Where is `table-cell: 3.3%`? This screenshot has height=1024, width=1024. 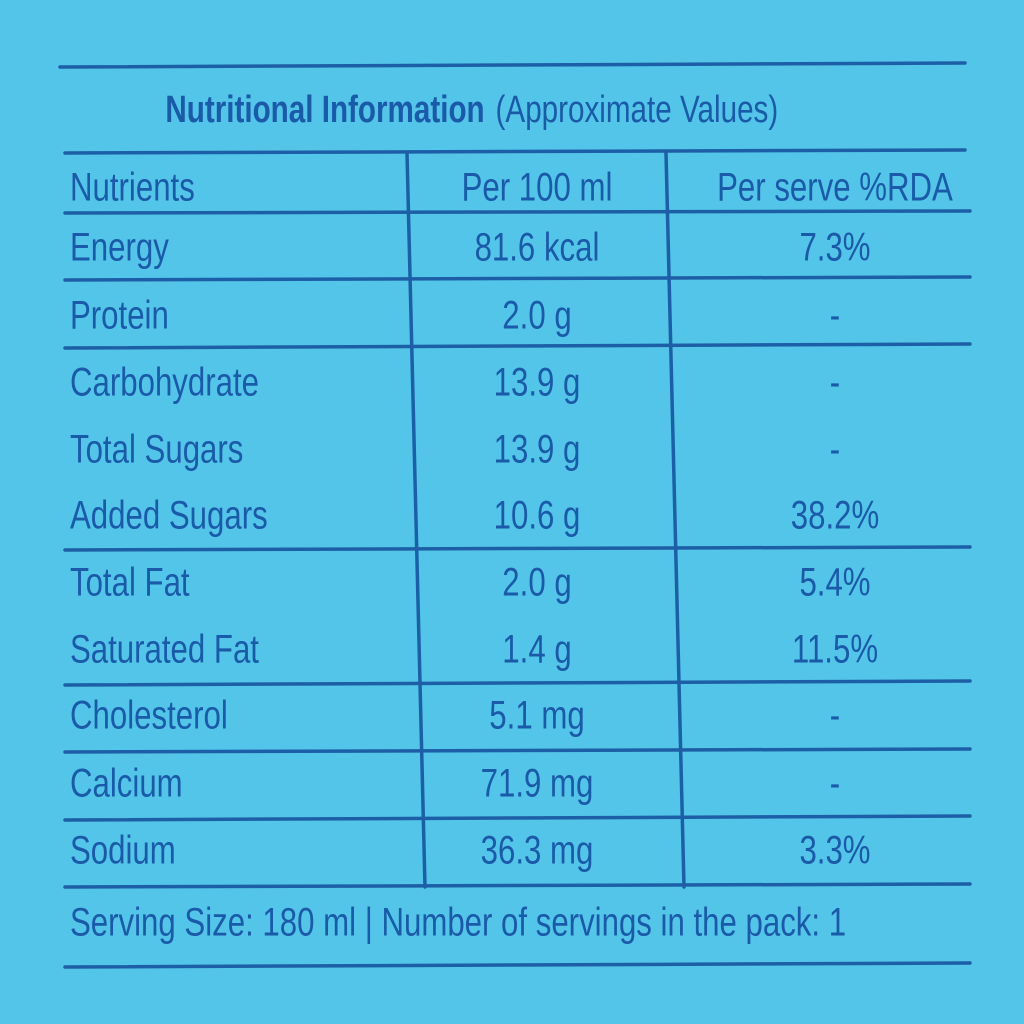 table-cell: 3.3% is located at coordinates (834, 850).